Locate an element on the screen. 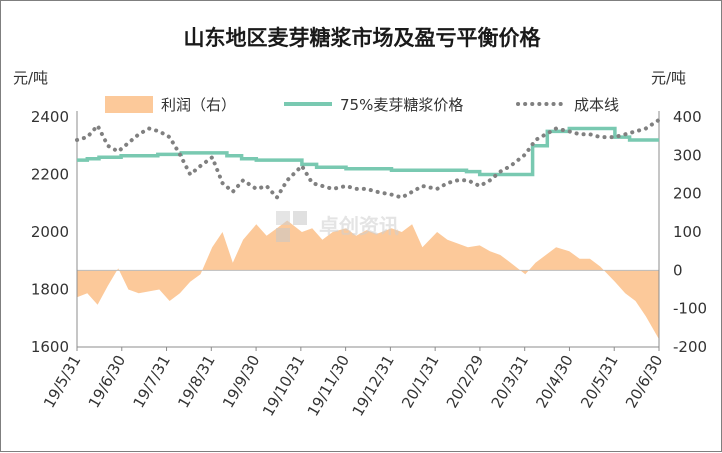  x-tick-label: 20/6/30 is located at coordinates (644, 381).